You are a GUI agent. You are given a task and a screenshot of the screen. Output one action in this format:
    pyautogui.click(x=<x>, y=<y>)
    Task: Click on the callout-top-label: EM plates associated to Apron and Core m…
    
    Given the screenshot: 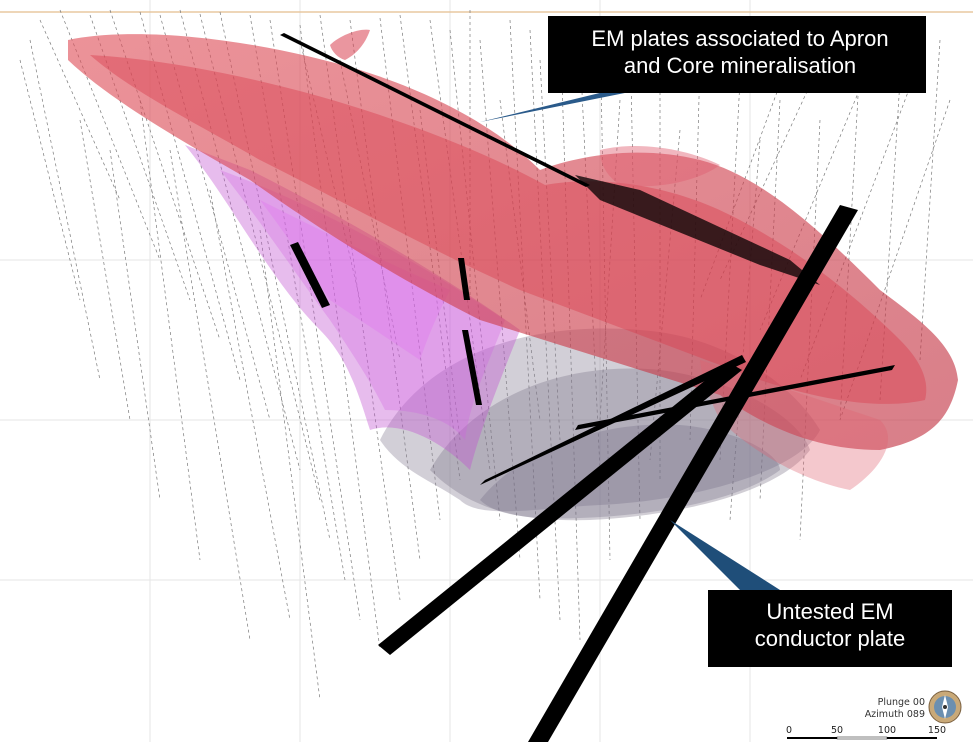 What is the action you would take?
    pyautogui.click(x=740, y=52)
    